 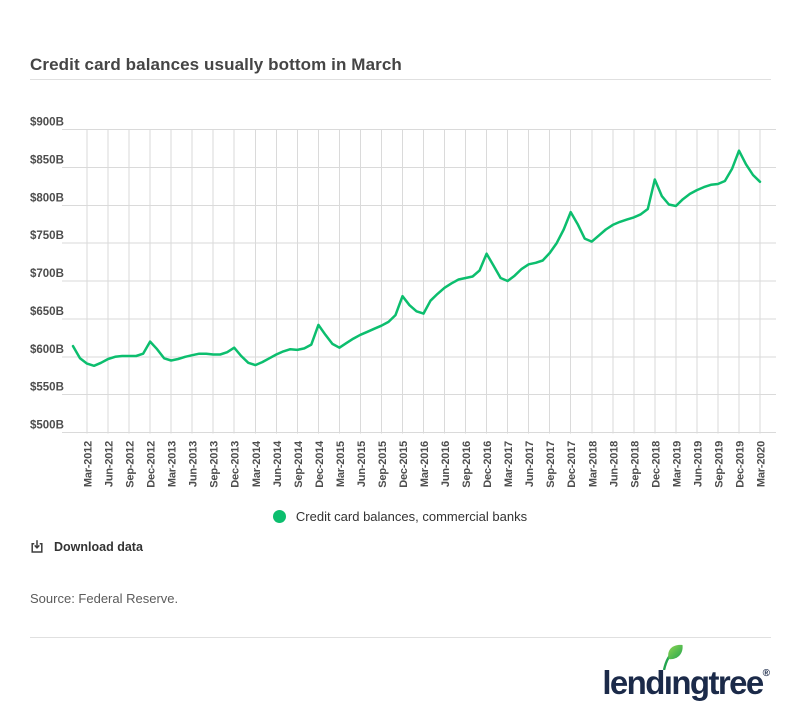 What do you see at coordinates (698, 464) in the screenshot?
I see `x-axis-tick-label: Jun-2019` at bounding box center [698, 464].